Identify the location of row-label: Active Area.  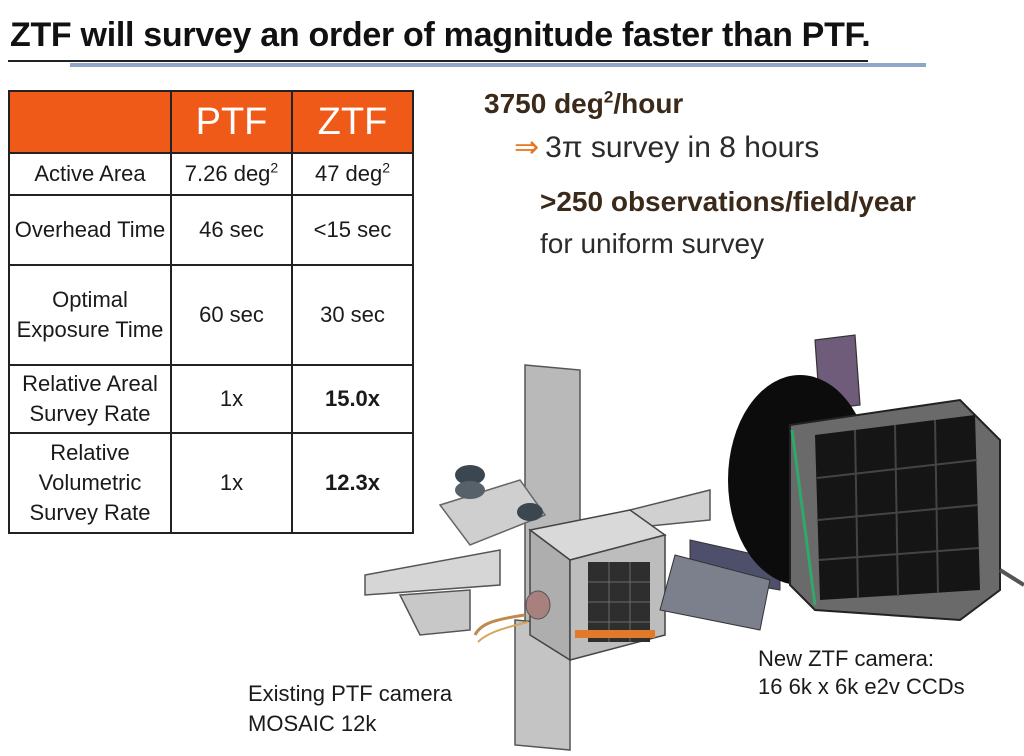
(90, 174).